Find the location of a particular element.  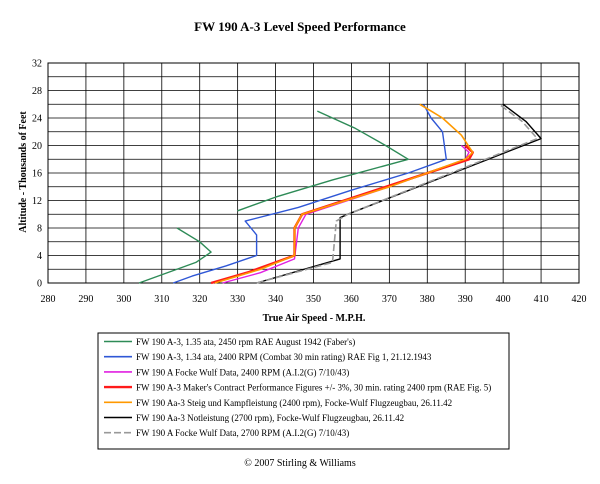

y-tick-label: 28 is located at coordinates (37, 91).